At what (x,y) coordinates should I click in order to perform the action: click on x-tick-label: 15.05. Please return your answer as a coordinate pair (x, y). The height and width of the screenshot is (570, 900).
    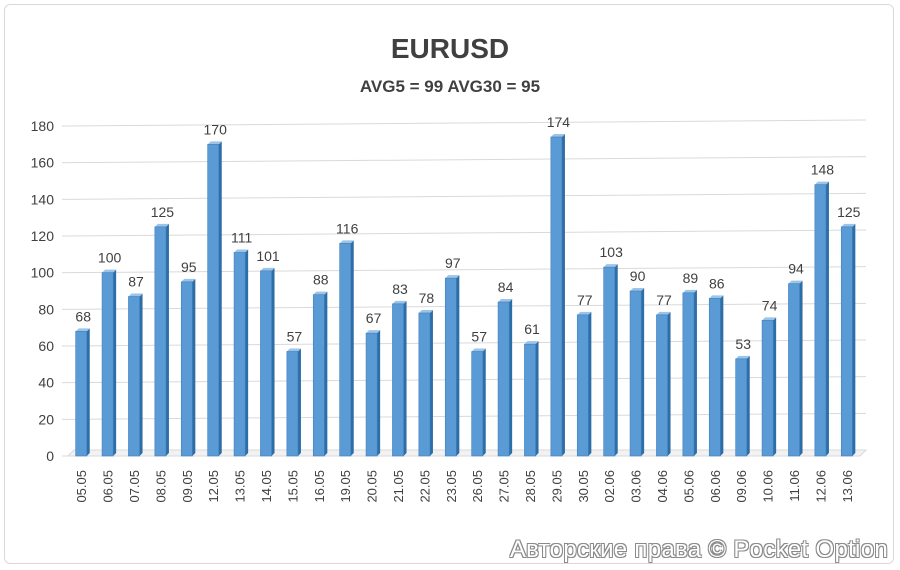
    Looking at the image, I should click on (292, 486).